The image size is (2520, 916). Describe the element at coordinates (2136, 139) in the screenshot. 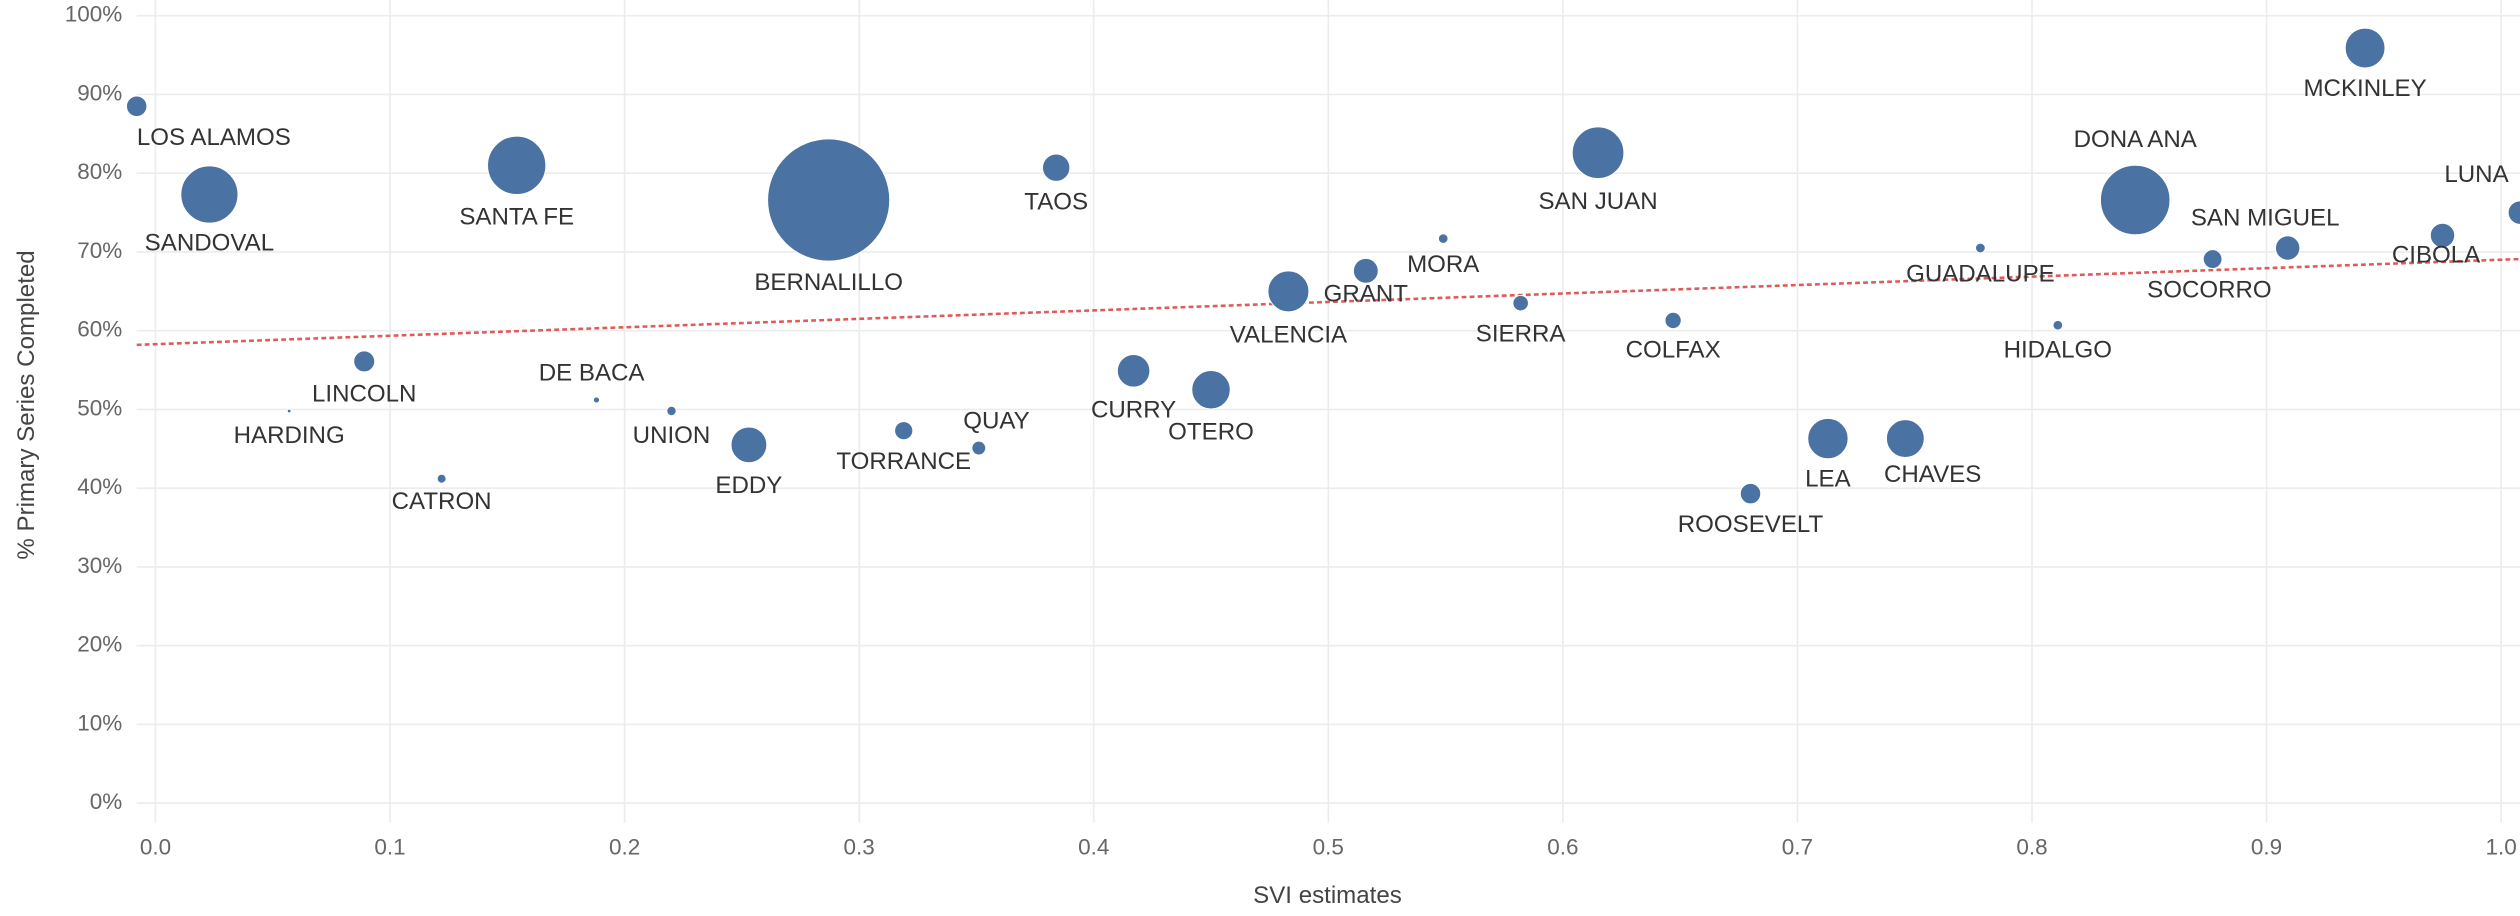

I see `point-label: DONA ANA` at that location.